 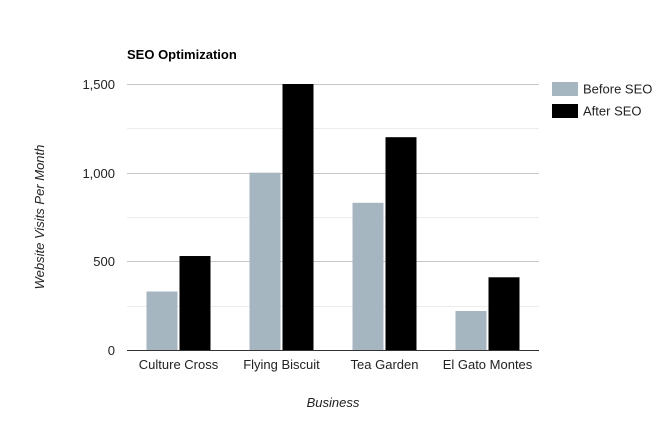 What do you see at coordinates (98, 84) in the screenshot?
I see `y-tick-label: 1,500` at bounding box center [98, 84].